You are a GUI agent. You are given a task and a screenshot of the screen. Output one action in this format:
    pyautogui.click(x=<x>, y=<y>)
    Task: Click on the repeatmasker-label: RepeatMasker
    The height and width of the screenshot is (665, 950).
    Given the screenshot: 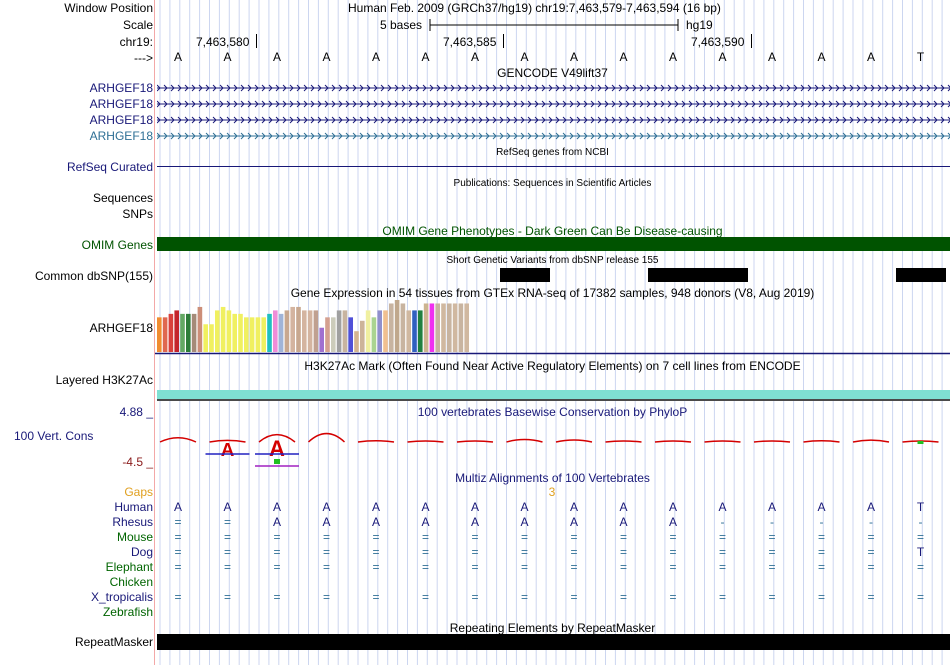 What is the action you would take?
    pyautogui.click(x=113, y=642)
    